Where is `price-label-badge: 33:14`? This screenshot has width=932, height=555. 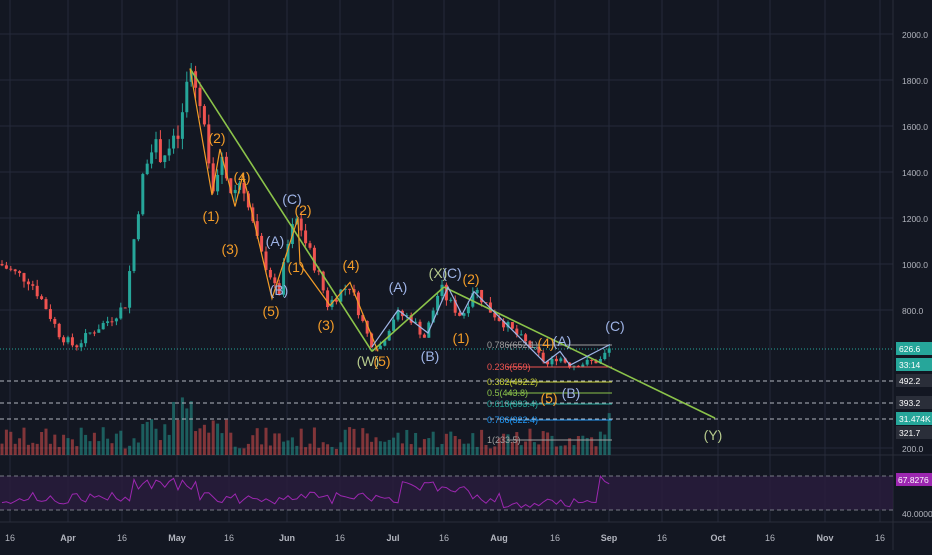
price-label-badge: 33:14 is located at coordinates (914, 364).